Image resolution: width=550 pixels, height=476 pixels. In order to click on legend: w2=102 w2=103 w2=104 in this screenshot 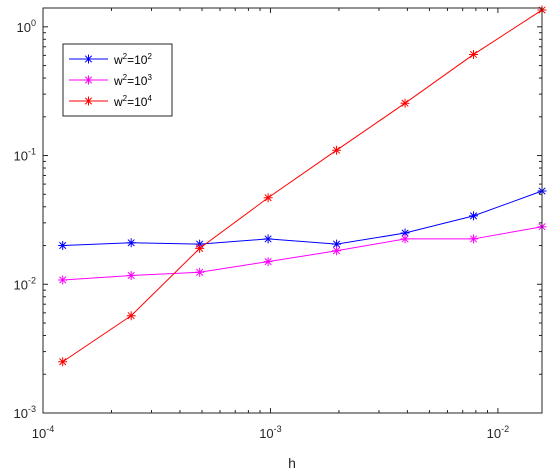, I will do `click(117, 80)`.